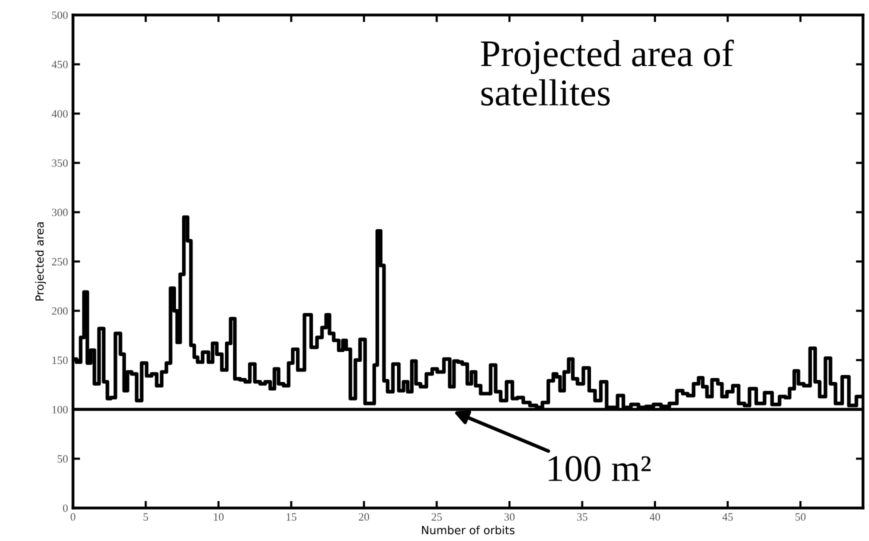 Image resolution: width=869 pixels, height=541 pixels. What do you see at coordinates (60, 360) in the screenshot?
I see `y-tick-label: 150` at bounding box center [60, 360].